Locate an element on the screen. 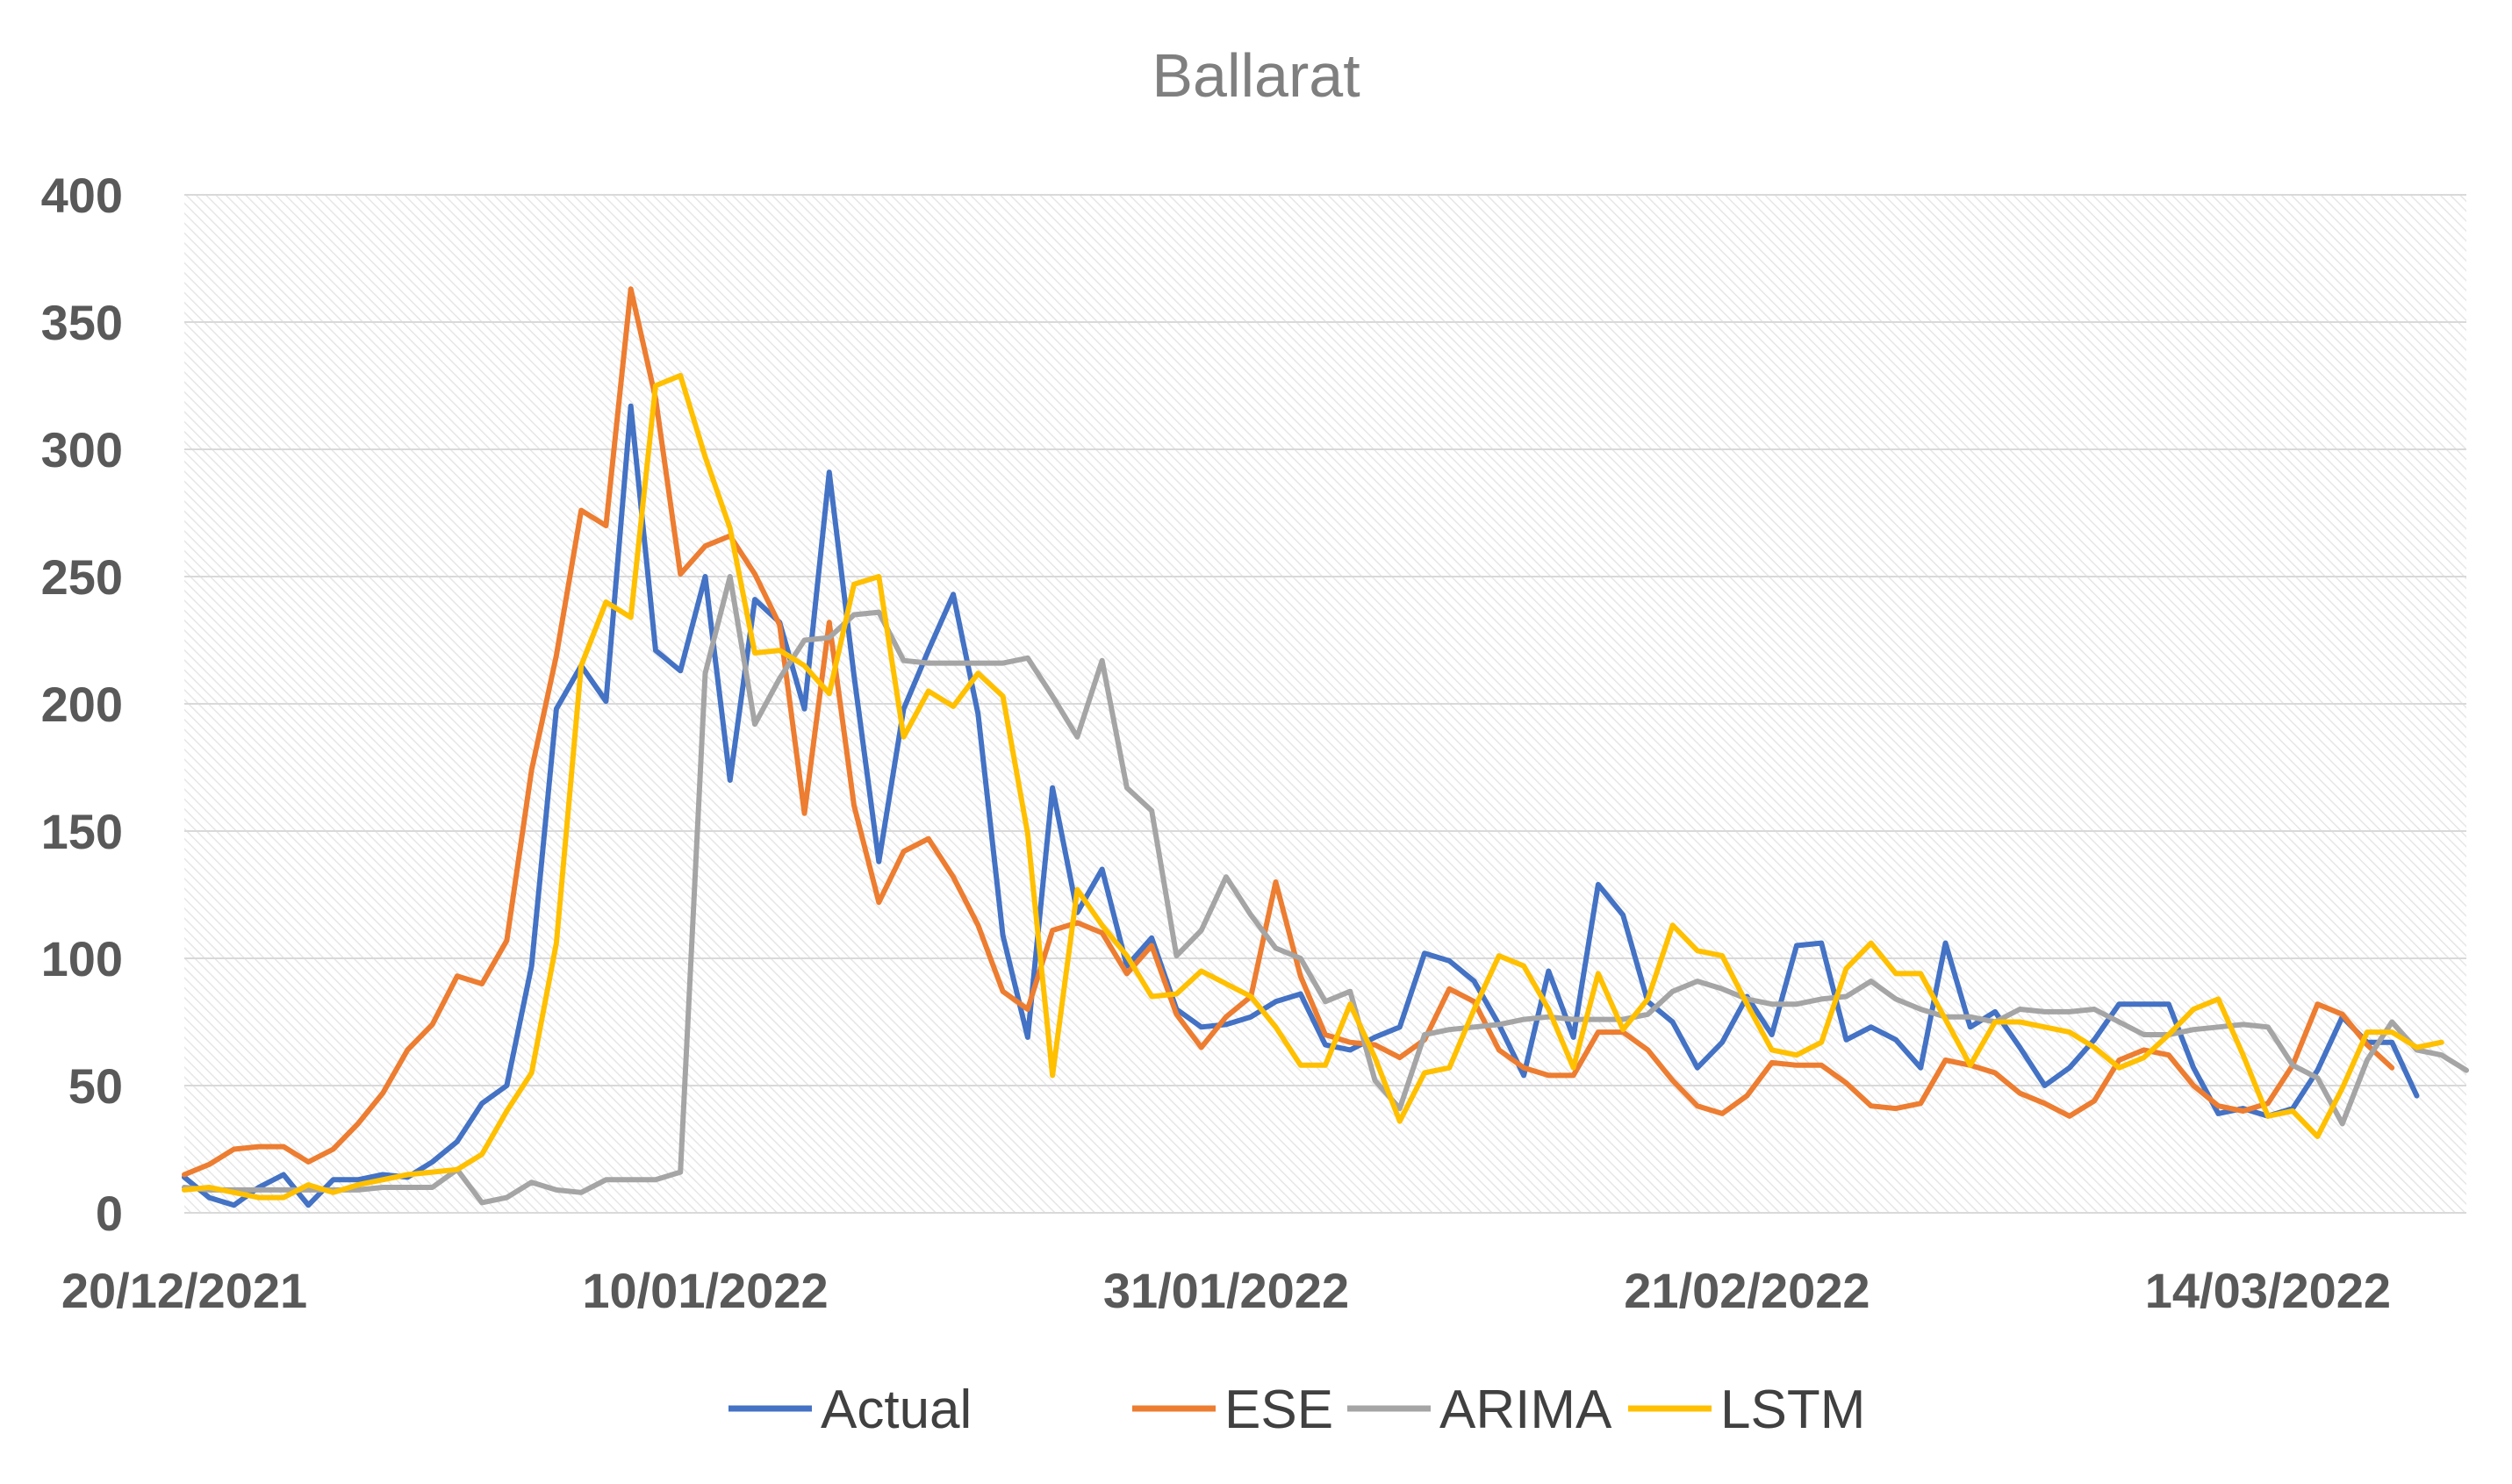 Image resolution: width=2512 pixels, height=1484 pixels. x-tick-label: 10/01/2022 is located at coordinates (705, 1290).